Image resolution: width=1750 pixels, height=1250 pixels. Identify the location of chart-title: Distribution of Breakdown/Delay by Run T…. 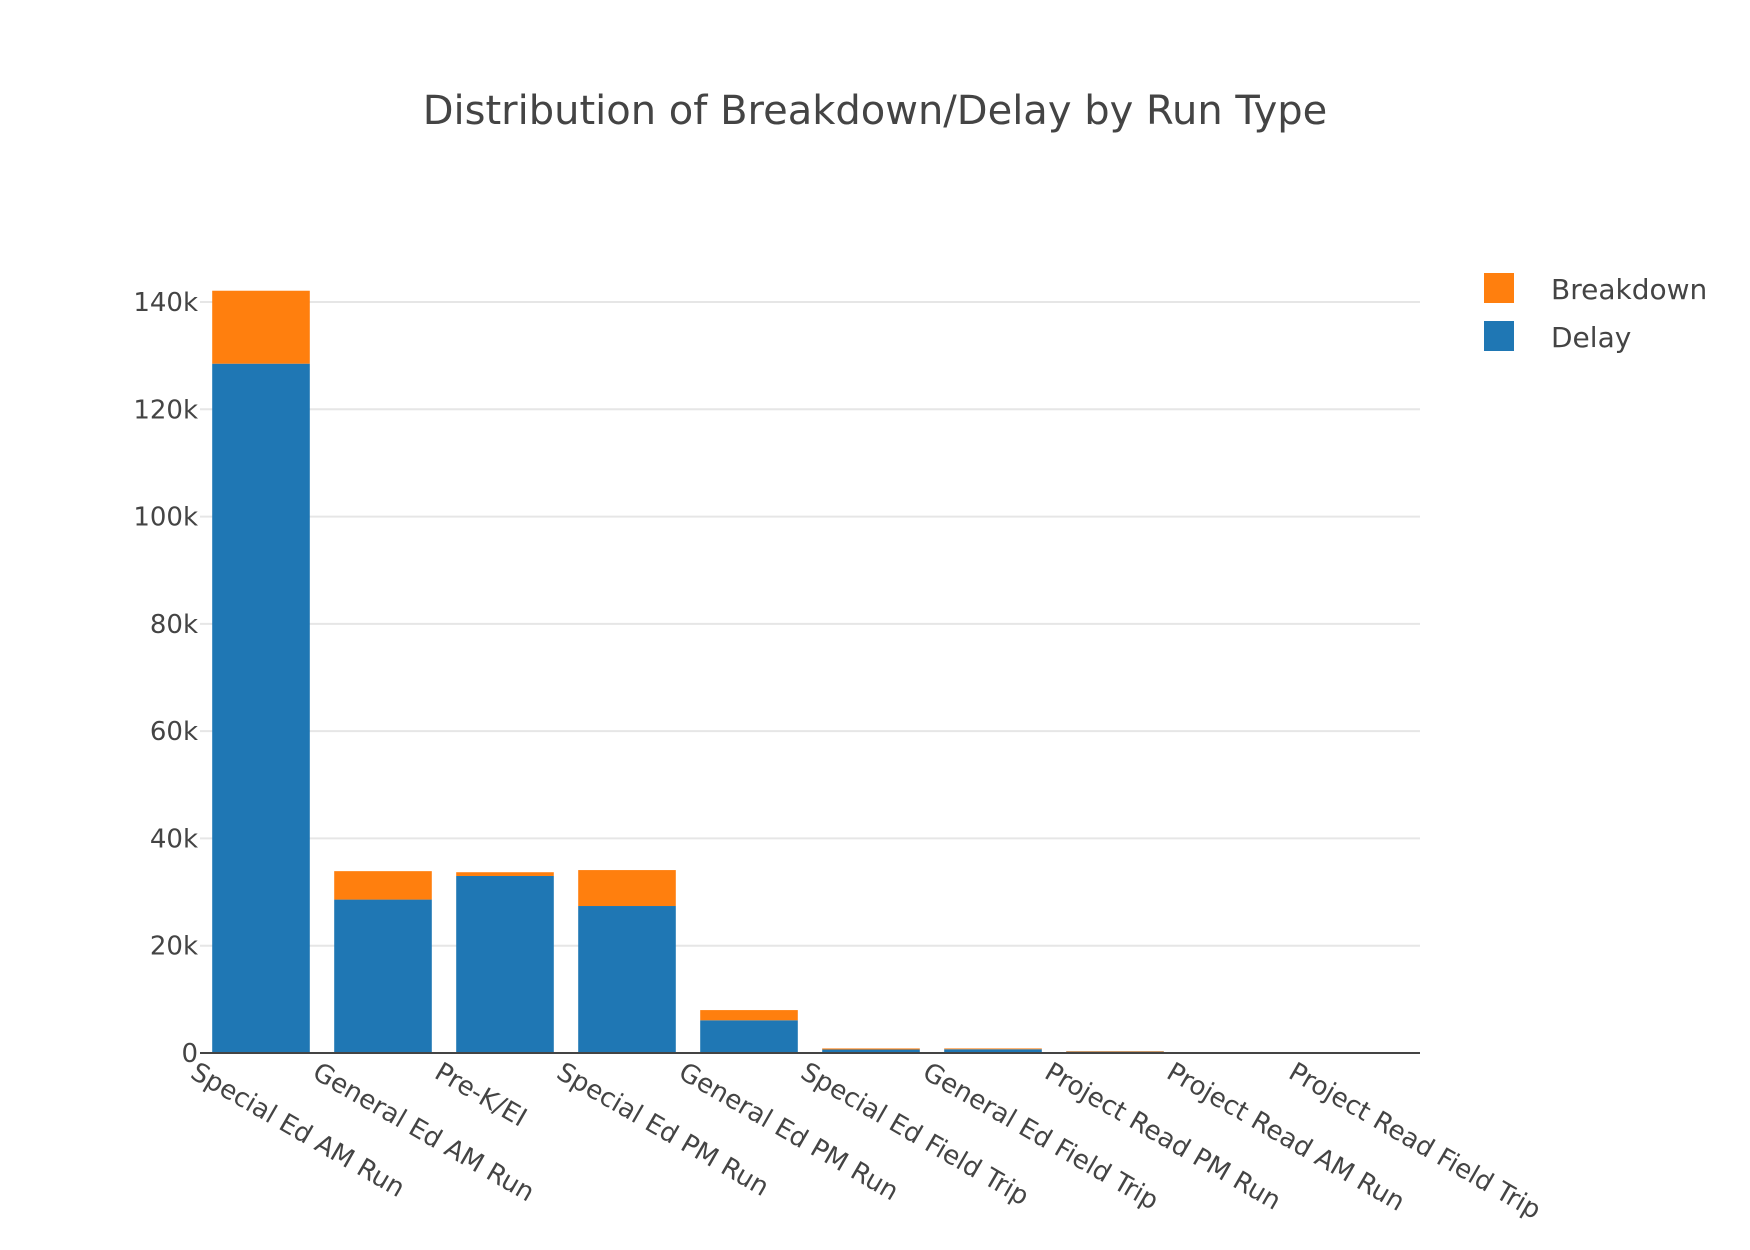
(875, 111).